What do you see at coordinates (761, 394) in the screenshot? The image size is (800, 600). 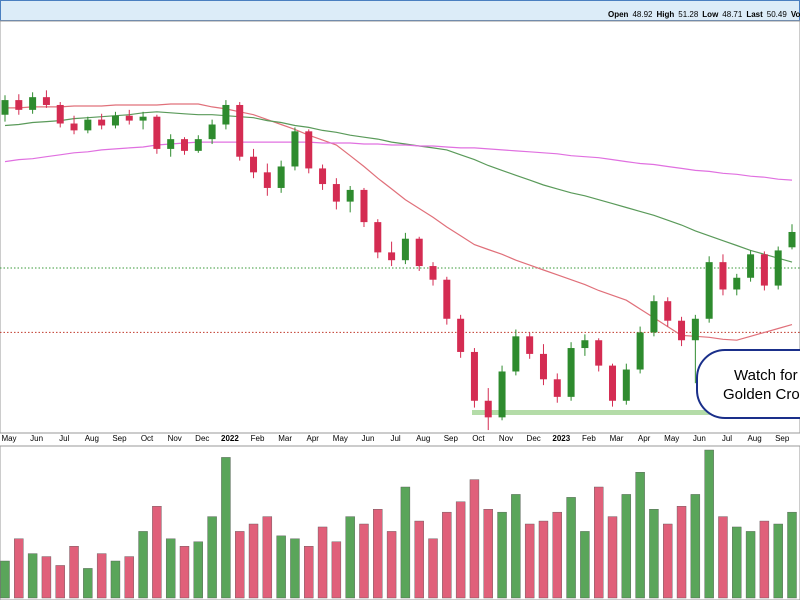 I see `annotation-text: Golden Cro` at bounding box center [761, 394].